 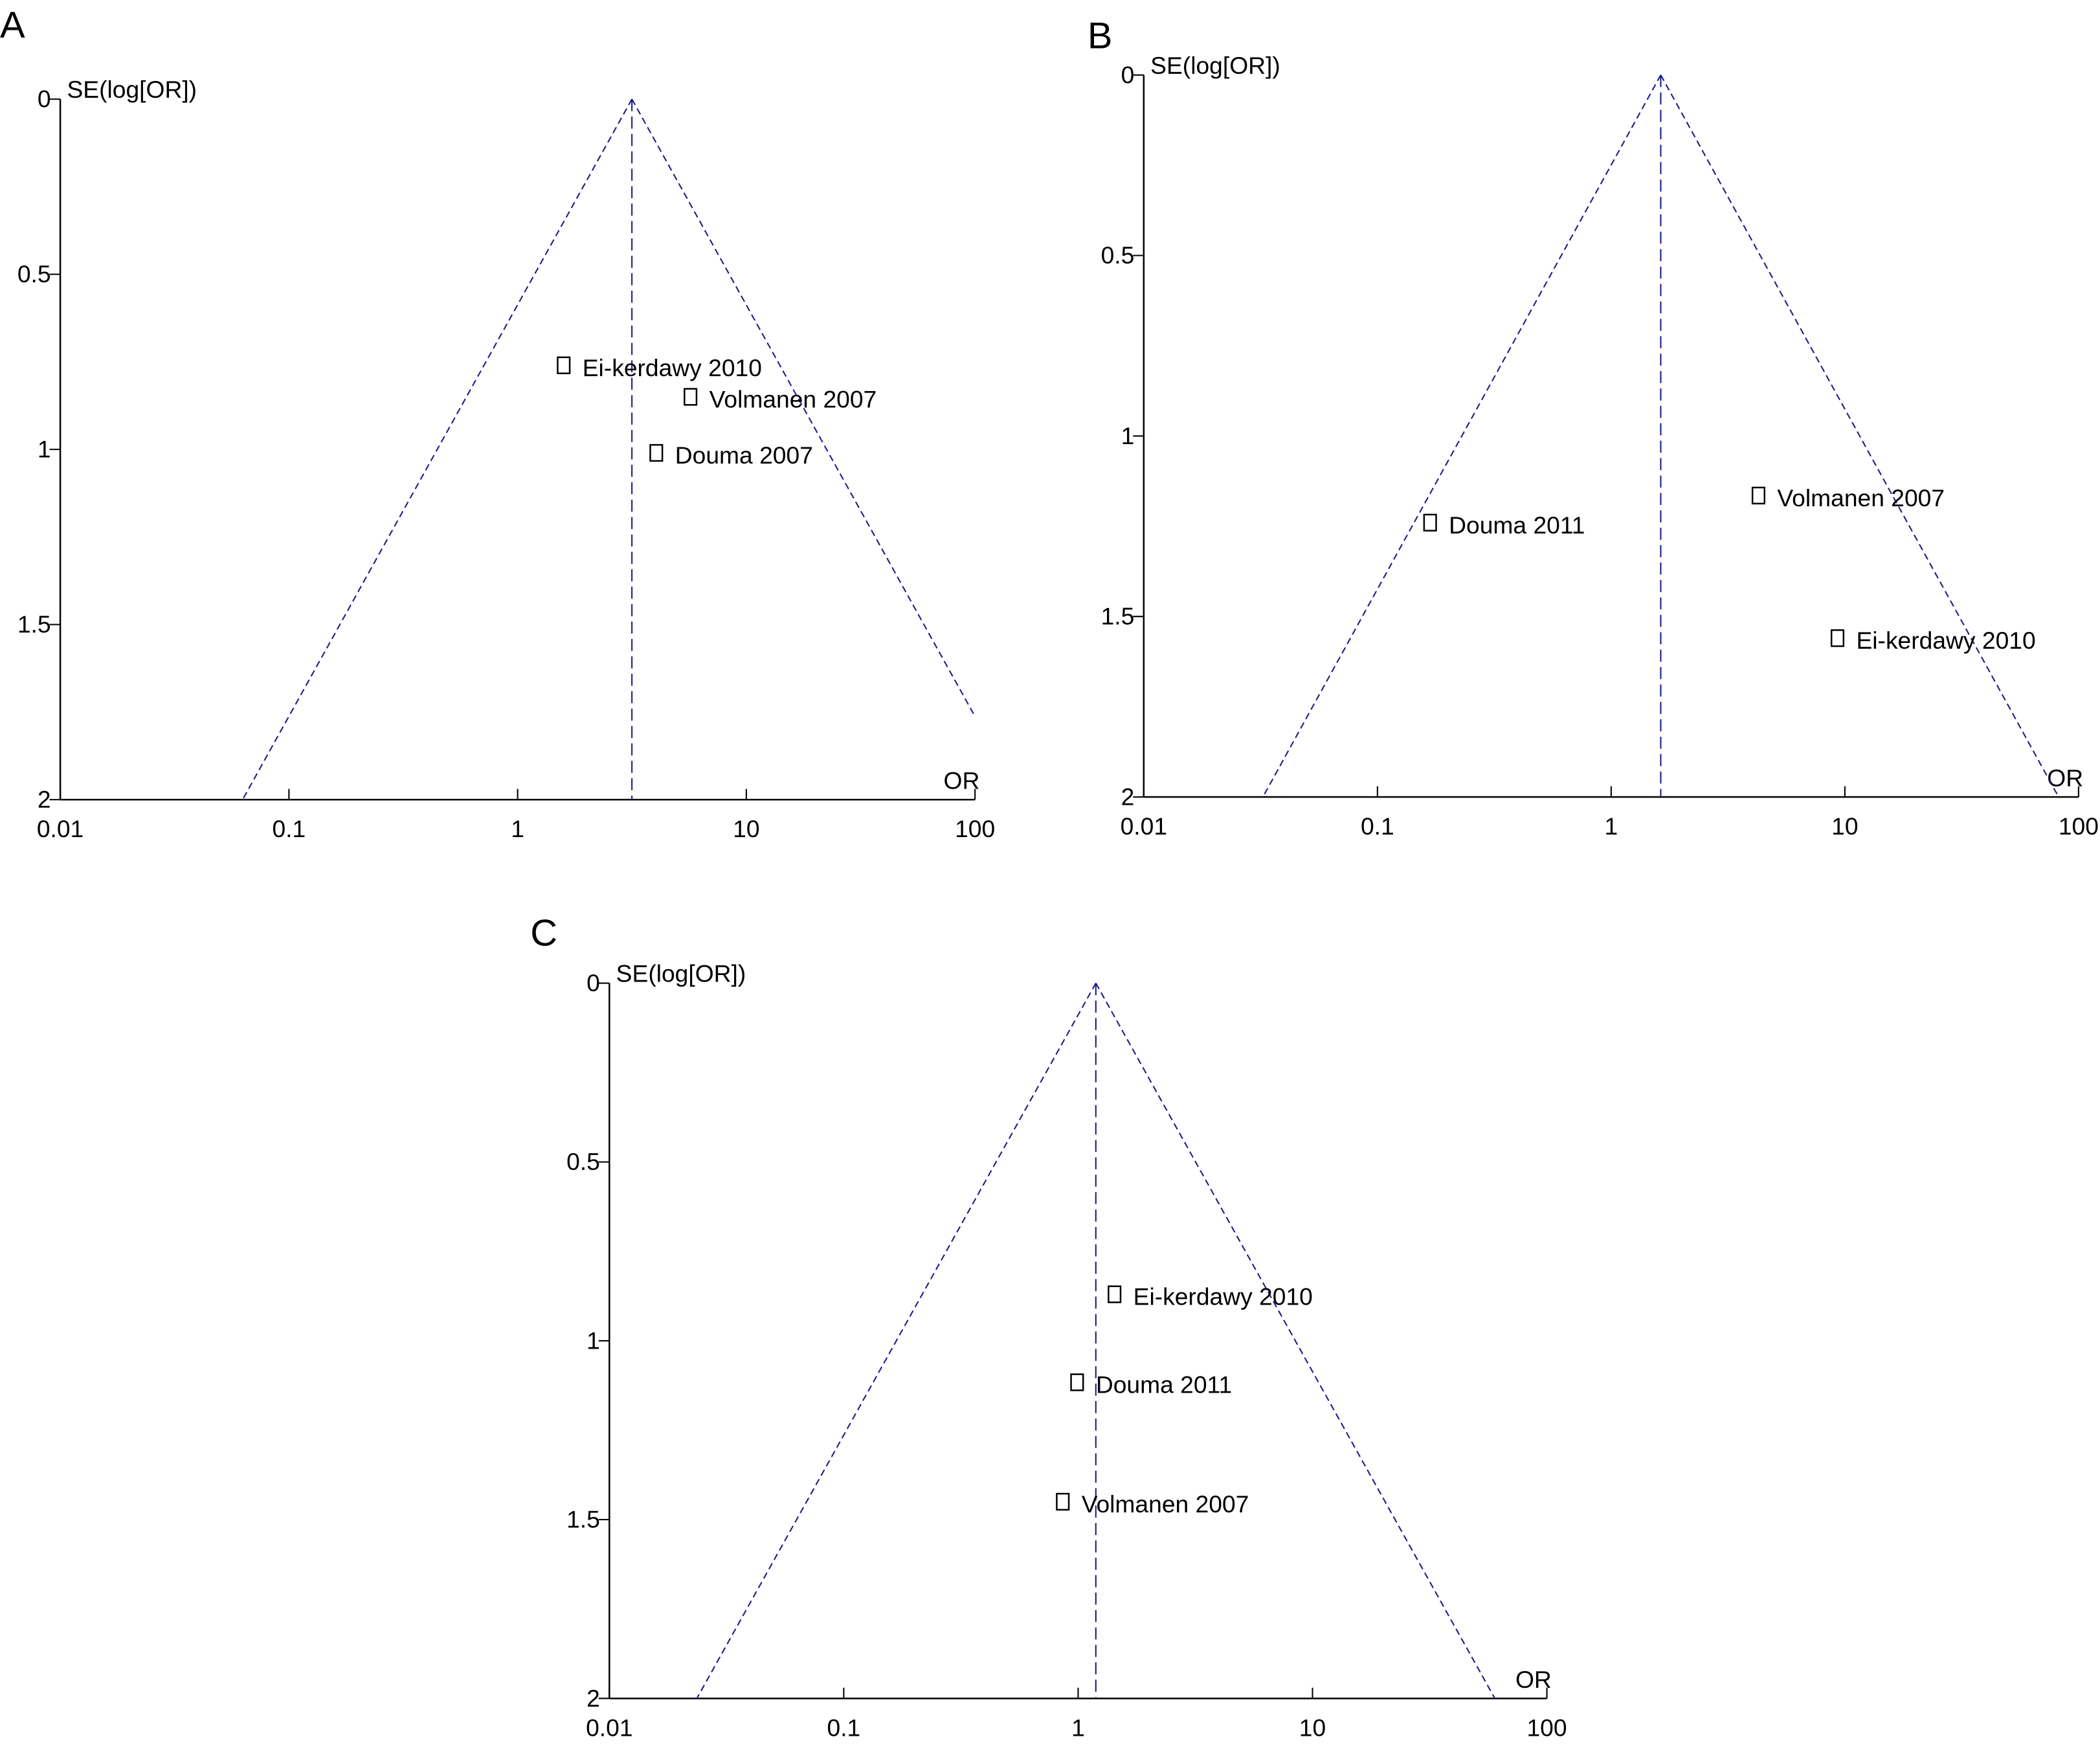 I want to click on panel-letter: B, so click(x=1100, y=35).